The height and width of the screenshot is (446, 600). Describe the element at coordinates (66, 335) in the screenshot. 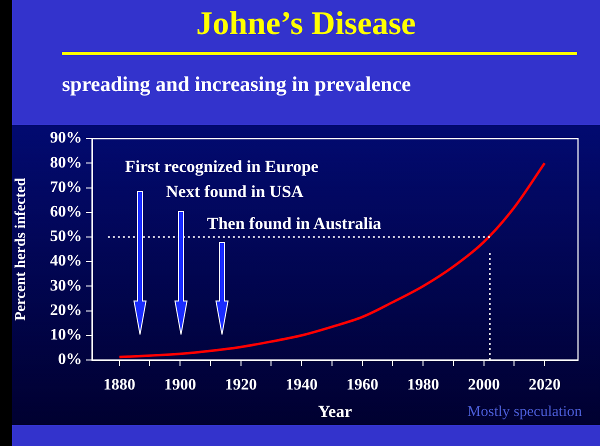

I see `y-tick-label: 10%` at that location.